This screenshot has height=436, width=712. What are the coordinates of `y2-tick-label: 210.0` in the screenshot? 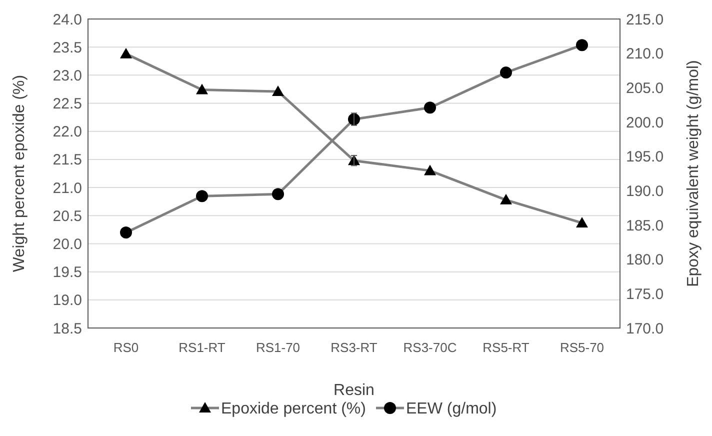 It's located at (645, 54).